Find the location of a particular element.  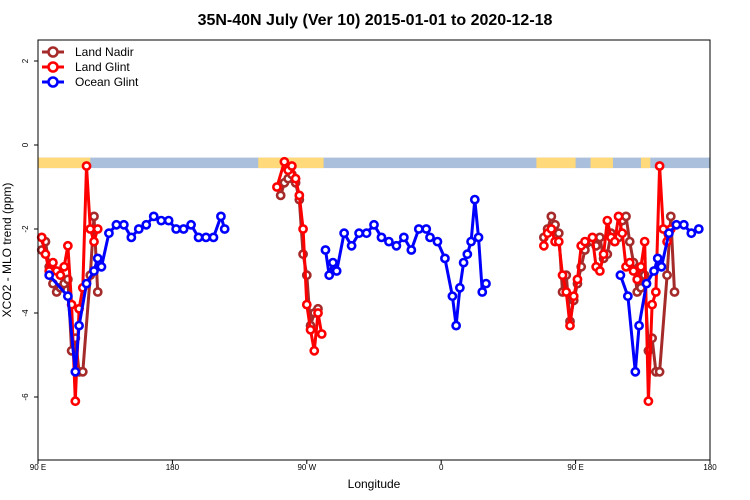

legend-marker-ocean-glint is located at coordinates (53, 82).